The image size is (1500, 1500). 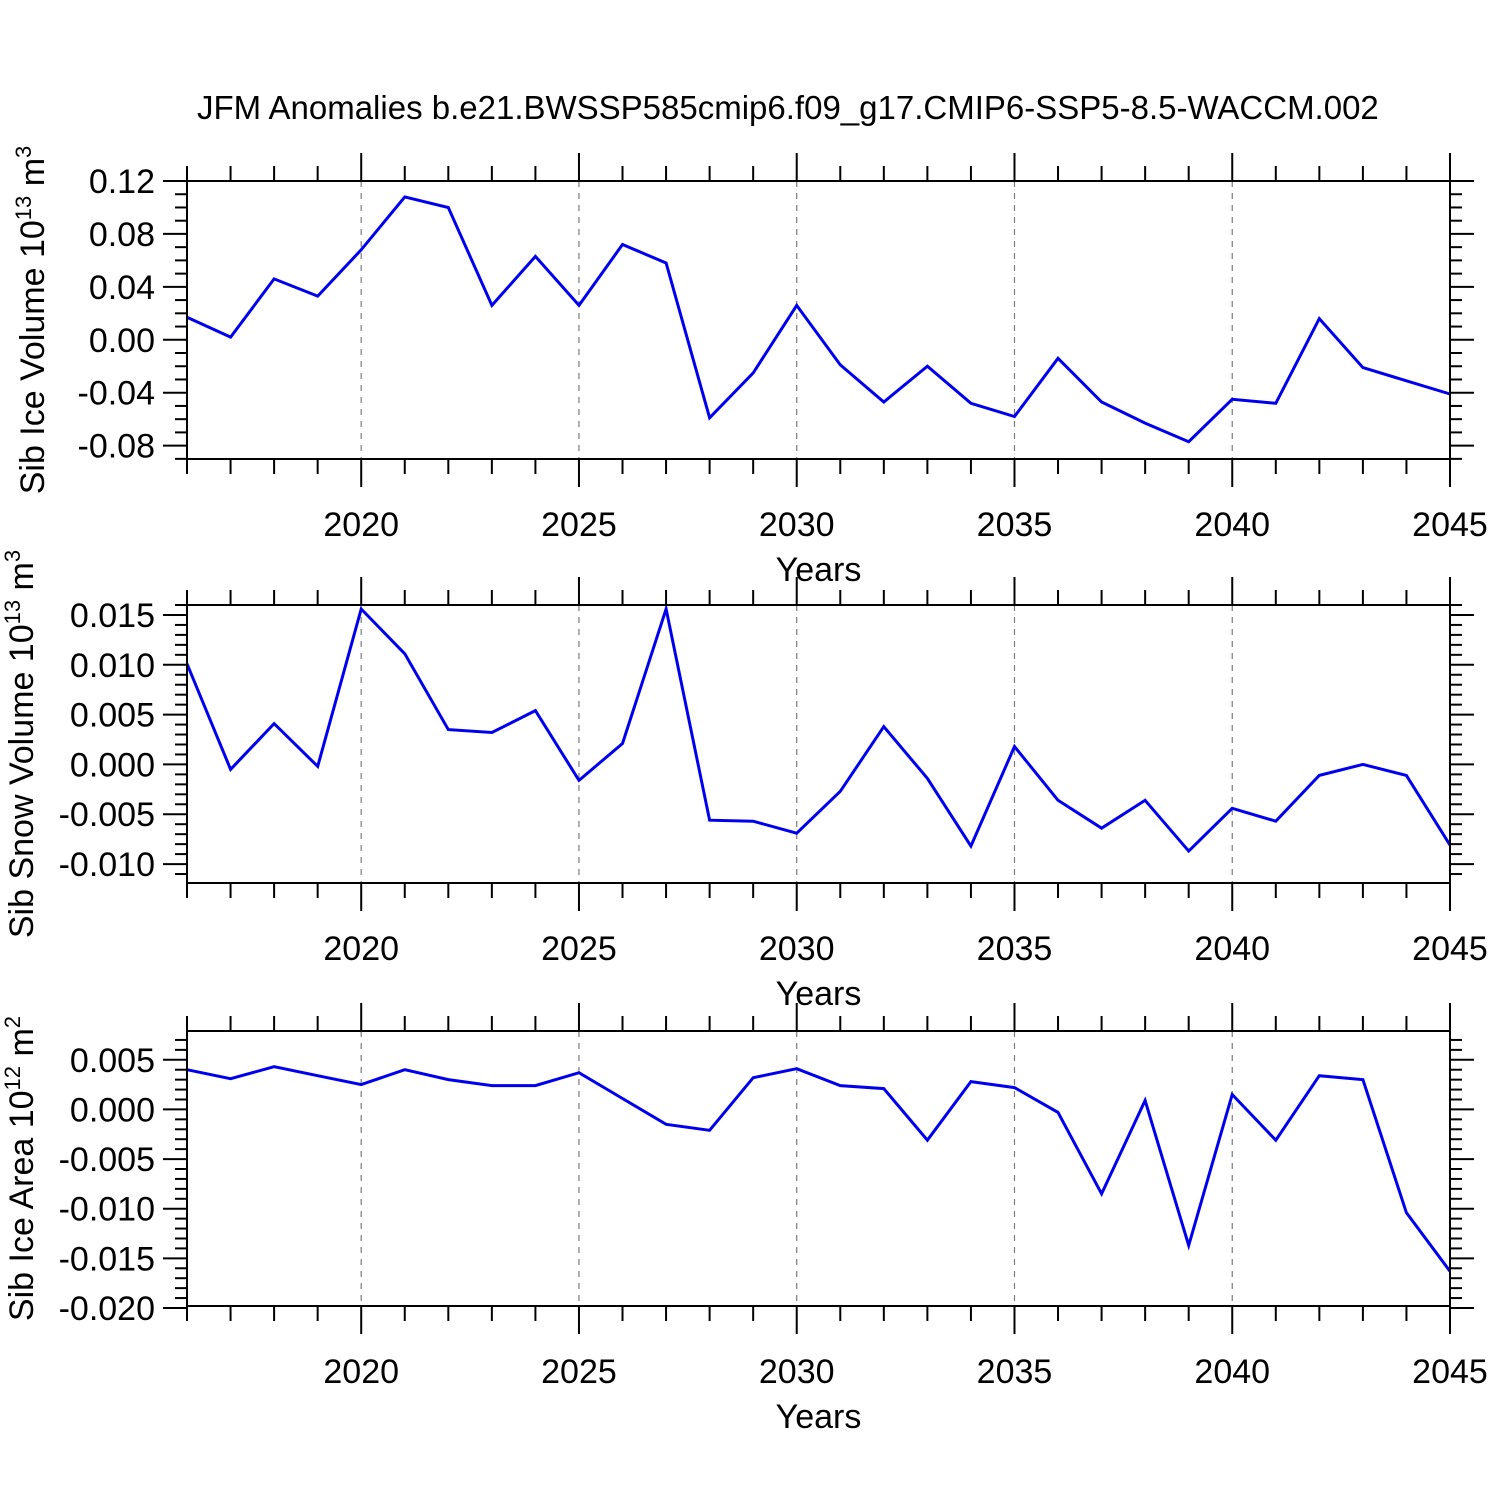 What do you see at coordinates (818, 728) in the screenshot?
I see `data-line-sib-snow-volume` at bounding box center [818, 728].